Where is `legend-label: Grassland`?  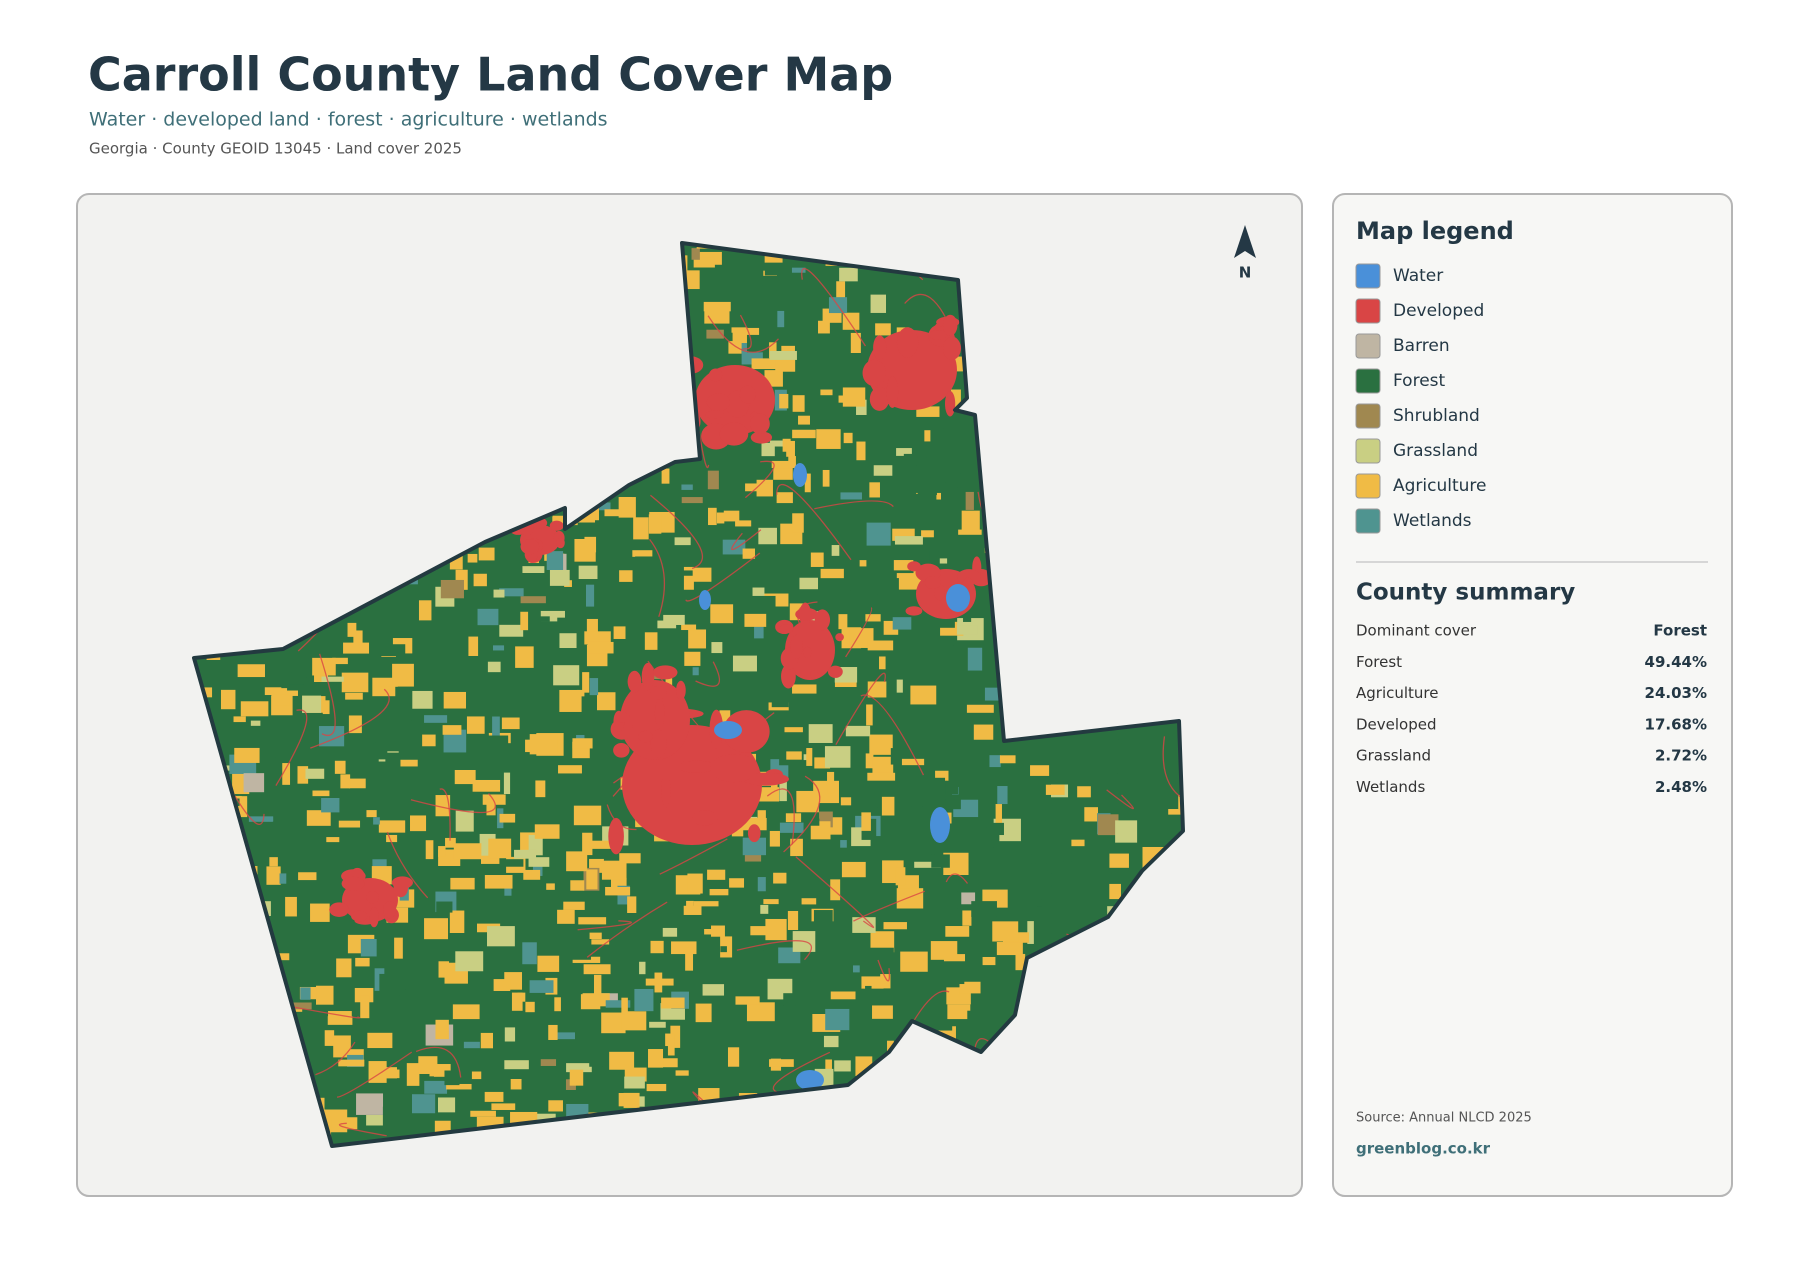
legend-label: Grassland is located at coordinates (1435, 451).